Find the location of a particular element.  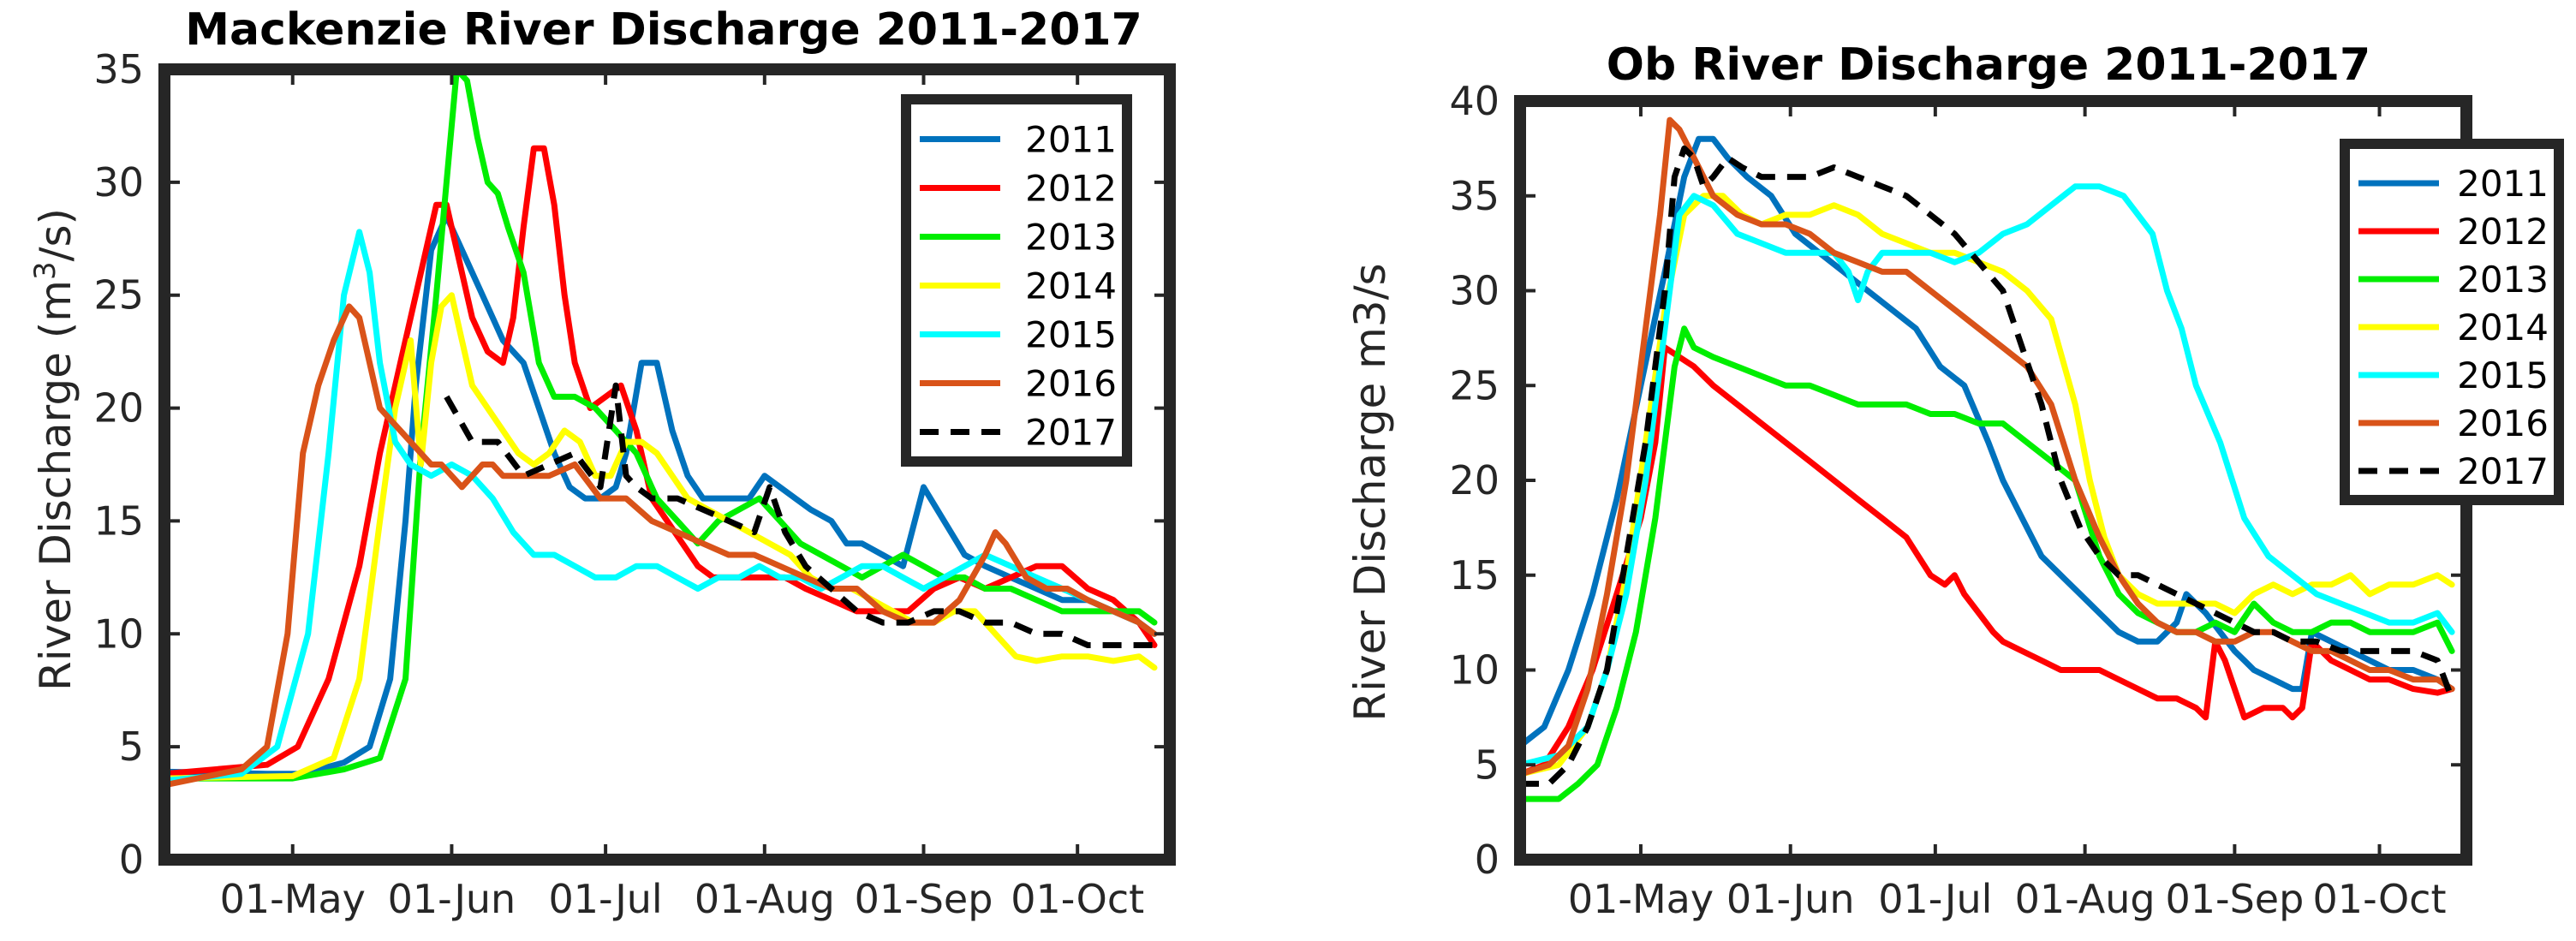

series-line-2017 is located at coordinates (799, 515).